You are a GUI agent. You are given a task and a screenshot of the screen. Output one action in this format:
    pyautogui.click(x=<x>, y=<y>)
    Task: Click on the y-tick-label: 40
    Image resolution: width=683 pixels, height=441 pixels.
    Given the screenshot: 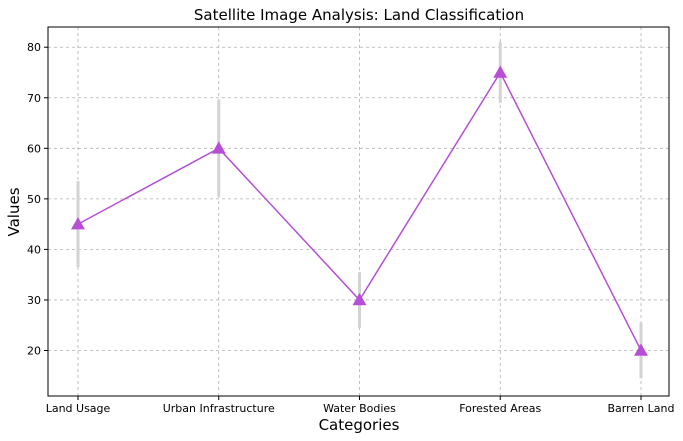 What is the action you would take?
    pyautogui.click(x=34, y=249)
    